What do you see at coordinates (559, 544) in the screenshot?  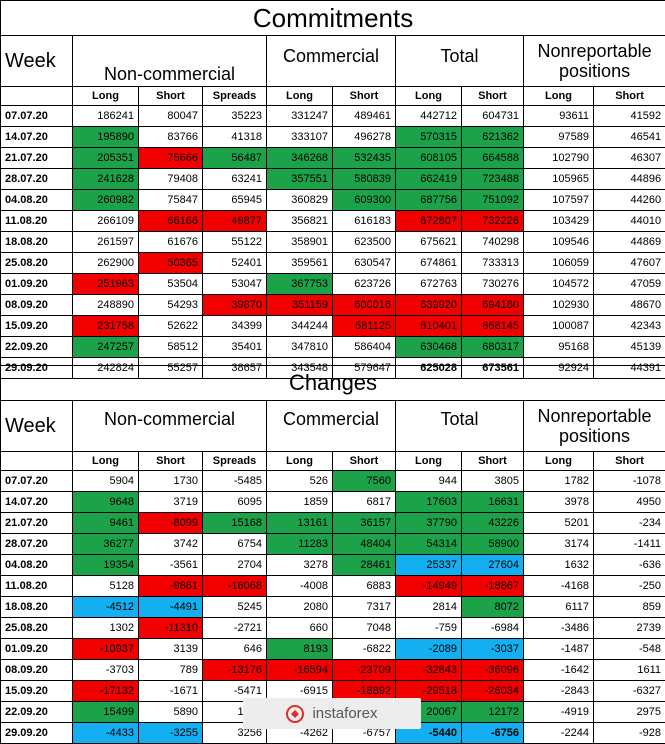 I see `value-cell: 3174` at bounding box center [559, 544].